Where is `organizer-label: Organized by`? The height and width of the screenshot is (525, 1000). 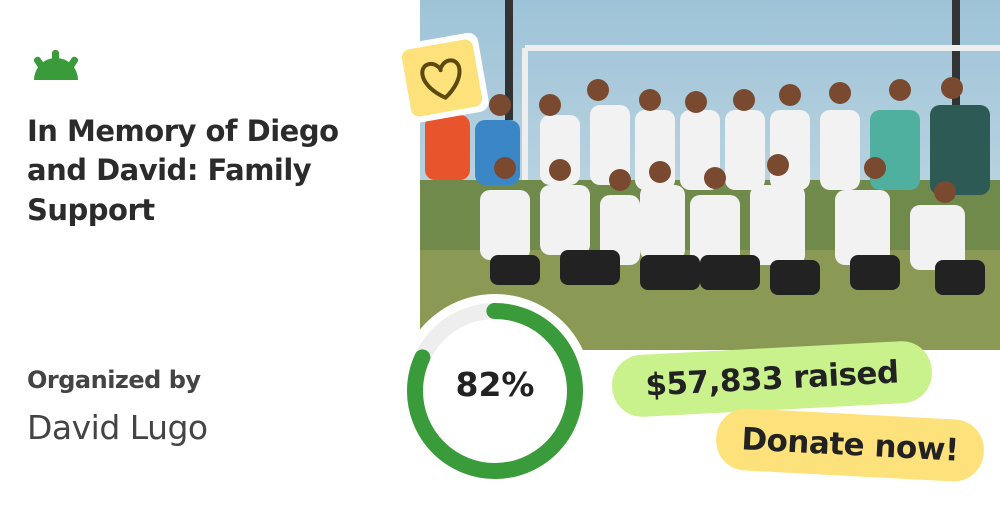
organizer-label: Organized by is located at coordinates (114, 380).